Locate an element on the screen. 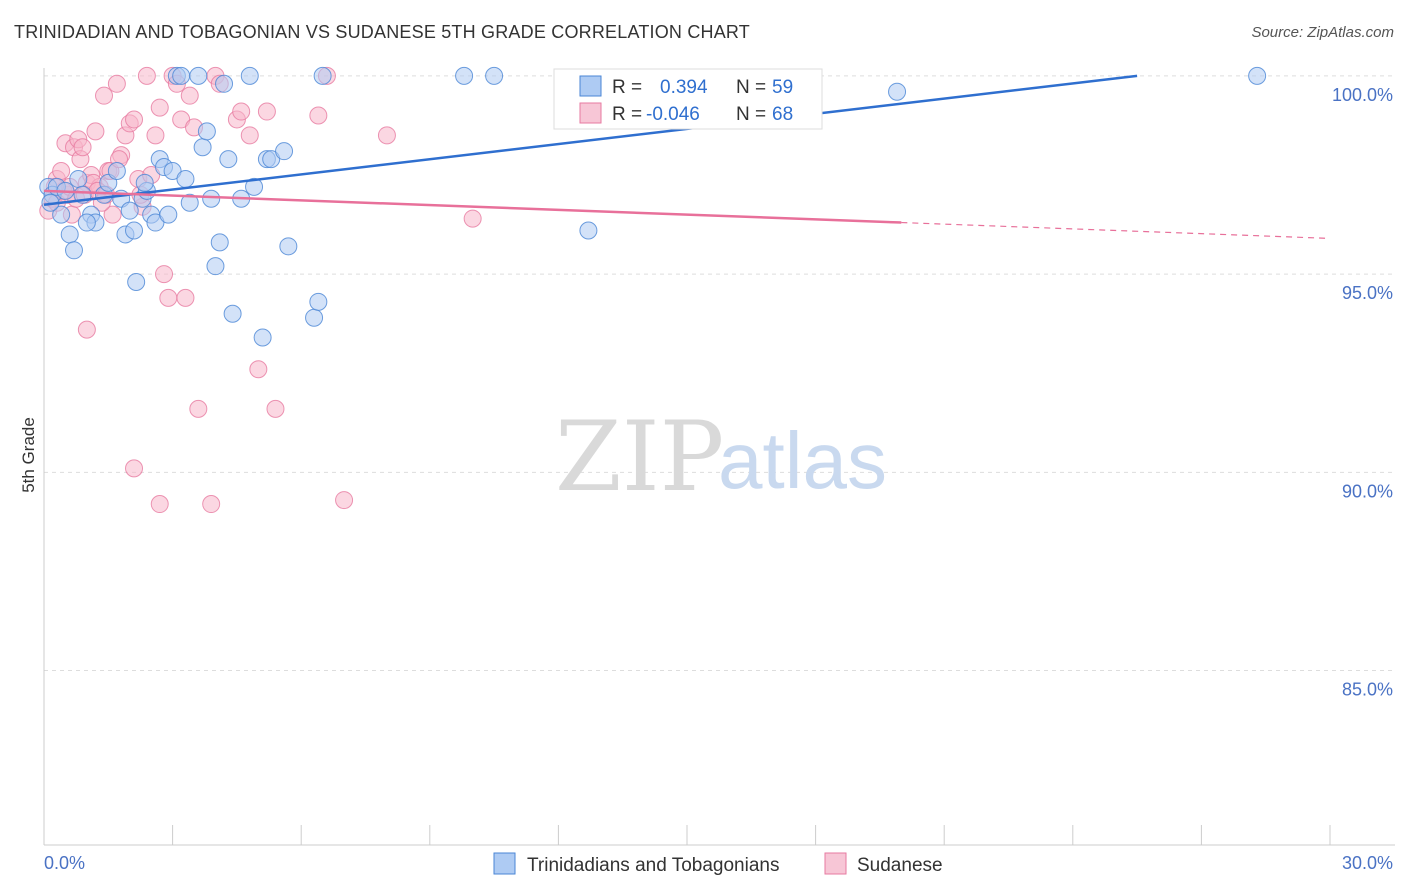  y-tick-labels: 100.0% 95.0% 90.0% 85.0% is located at coordinates (1362, 392).